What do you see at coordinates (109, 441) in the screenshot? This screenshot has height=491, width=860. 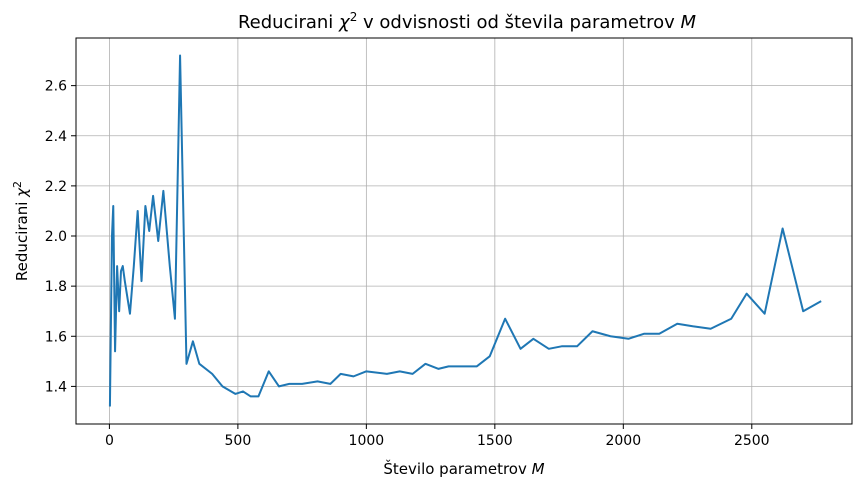 I see `x-tick-label: 0` at bounding box center [109, 441].